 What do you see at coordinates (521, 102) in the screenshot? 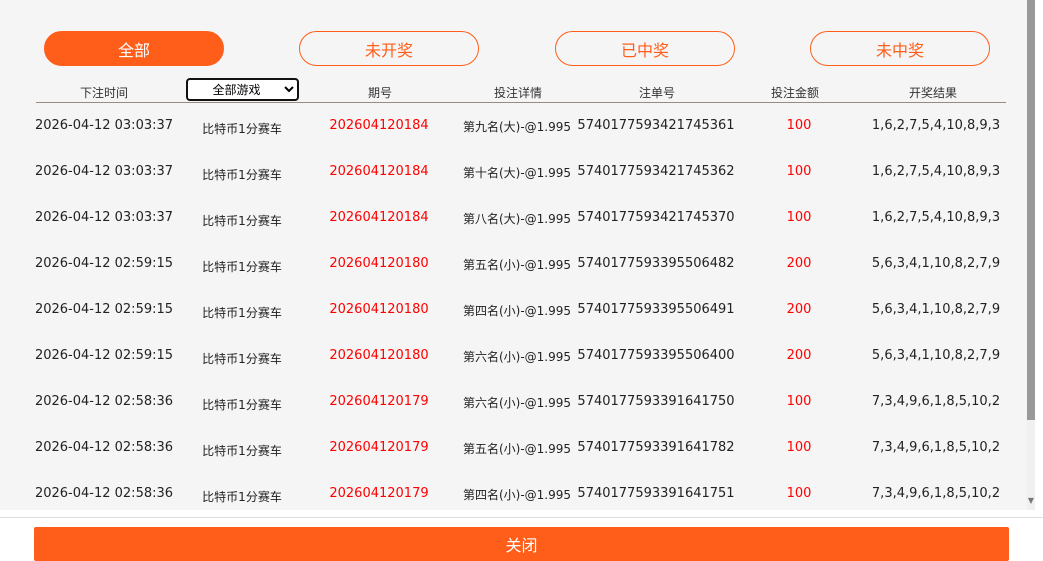
I see `header-divider` at bounding box center [521, 102].